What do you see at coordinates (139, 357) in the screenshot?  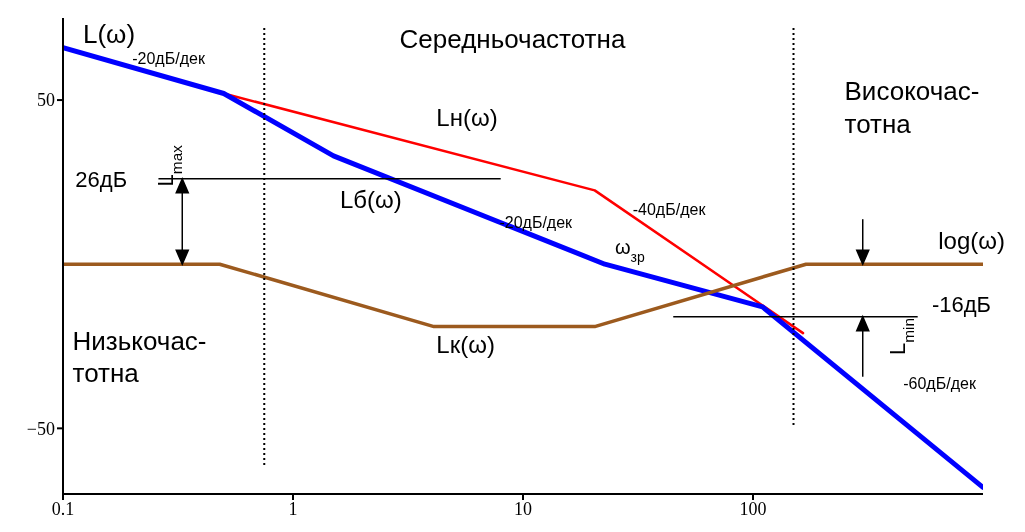 I see `annotation: Низькочас- тотна` at bounding box center [139, 357].